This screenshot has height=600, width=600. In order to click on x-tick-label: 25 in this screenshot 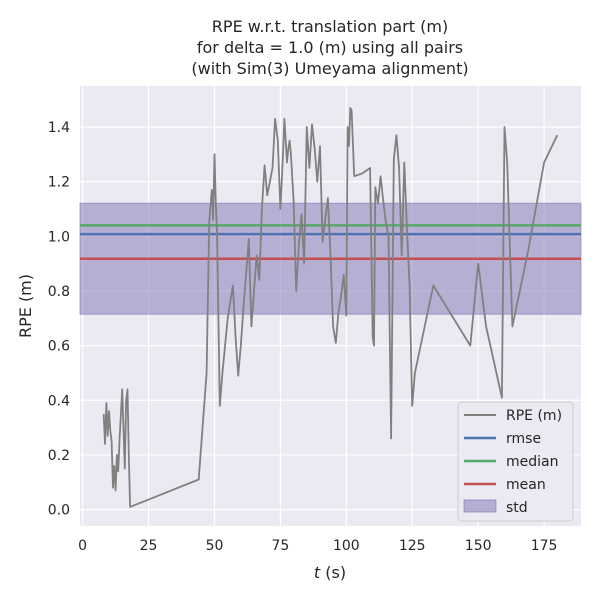, I will do `click(149, 546)`.